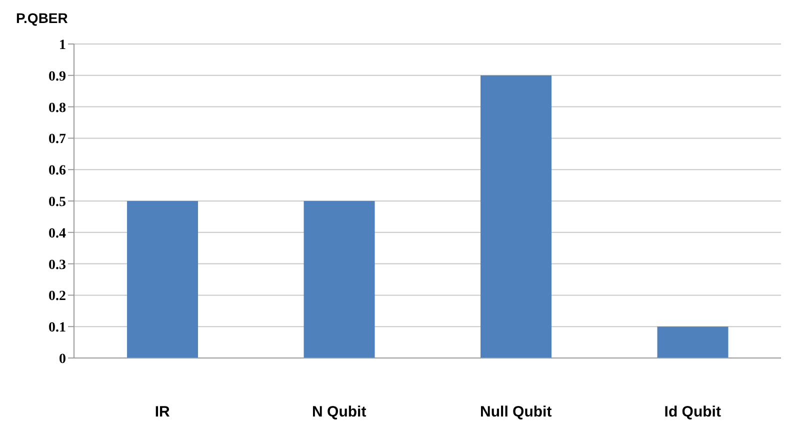 This screenshot has width=797, height=436. I want to click on x-tick-label: IR, so click(162, 412).